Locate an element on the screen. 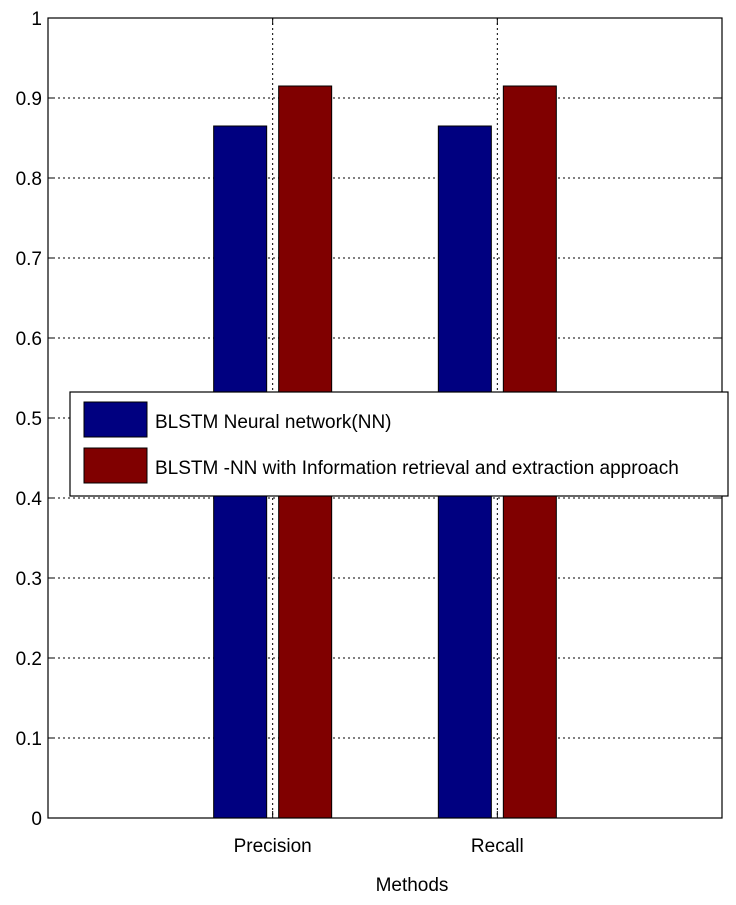  y-tick-label: 1 is located at coordinates (36, 19).